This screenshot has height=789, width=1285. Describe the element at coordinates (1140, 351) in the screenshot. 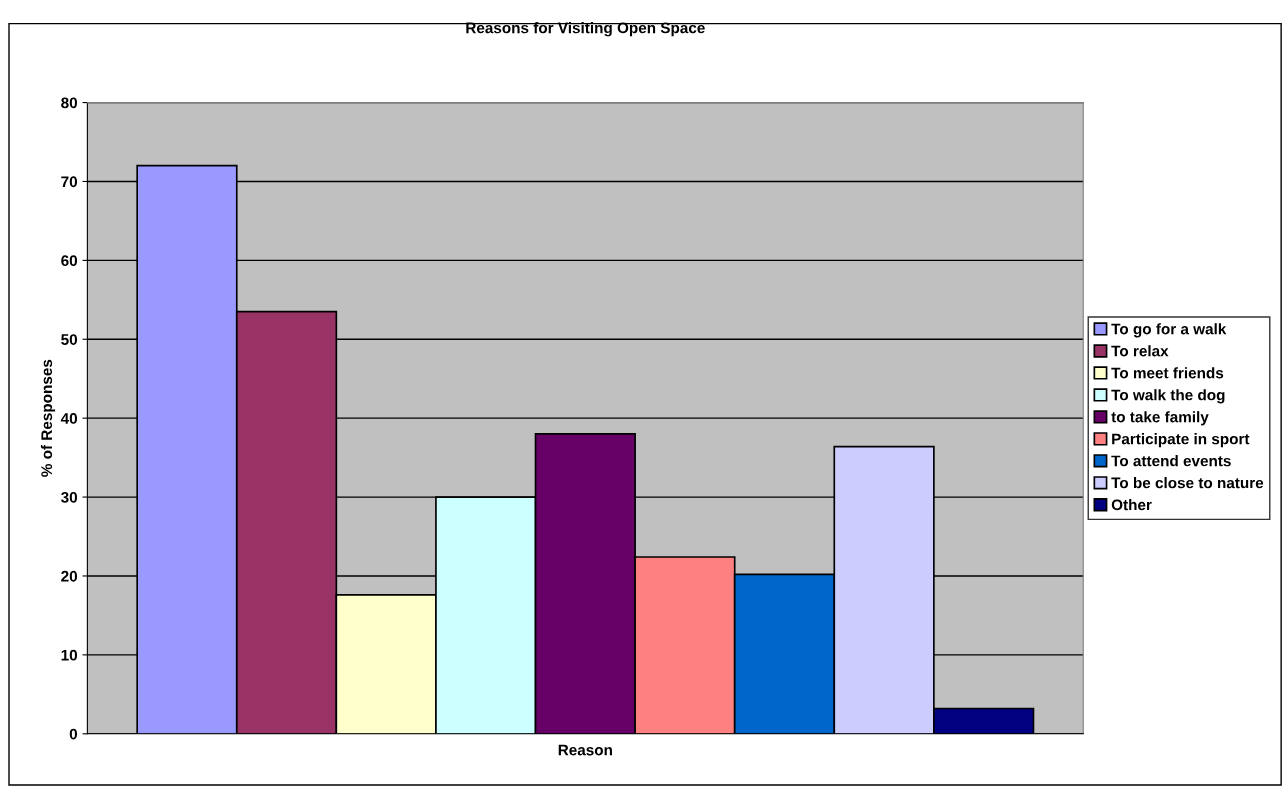

I see `legend-label: To relax` at that location.